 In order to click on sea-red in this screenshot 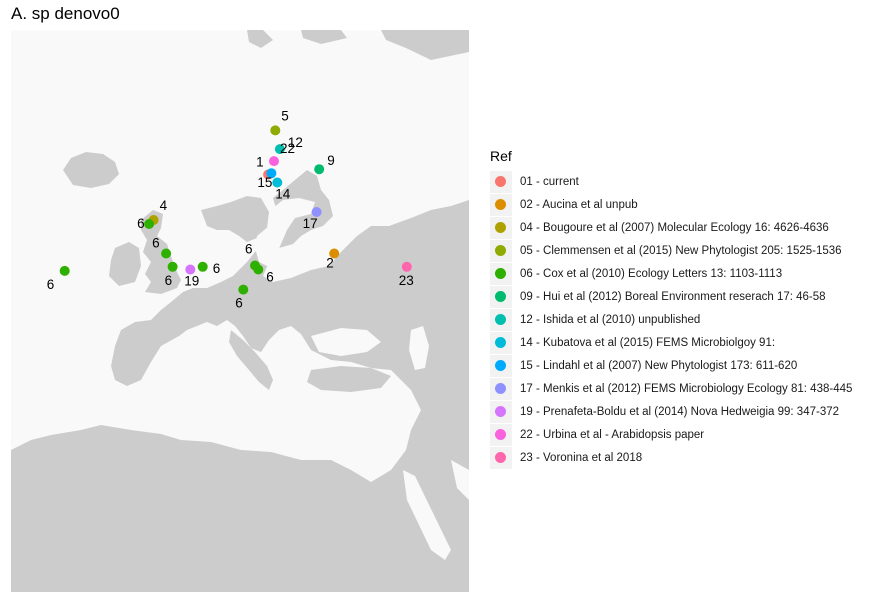, I will do `click(427, 515)`.